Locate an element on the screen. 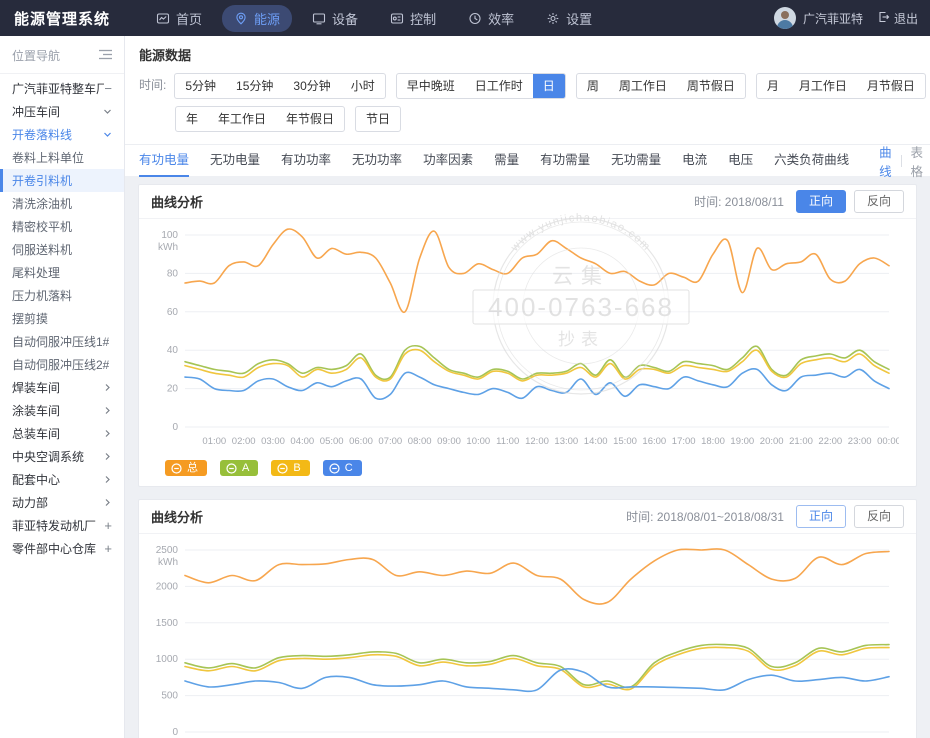  tab-metric-1: 无功电量 is located at coordinates (235, 159).